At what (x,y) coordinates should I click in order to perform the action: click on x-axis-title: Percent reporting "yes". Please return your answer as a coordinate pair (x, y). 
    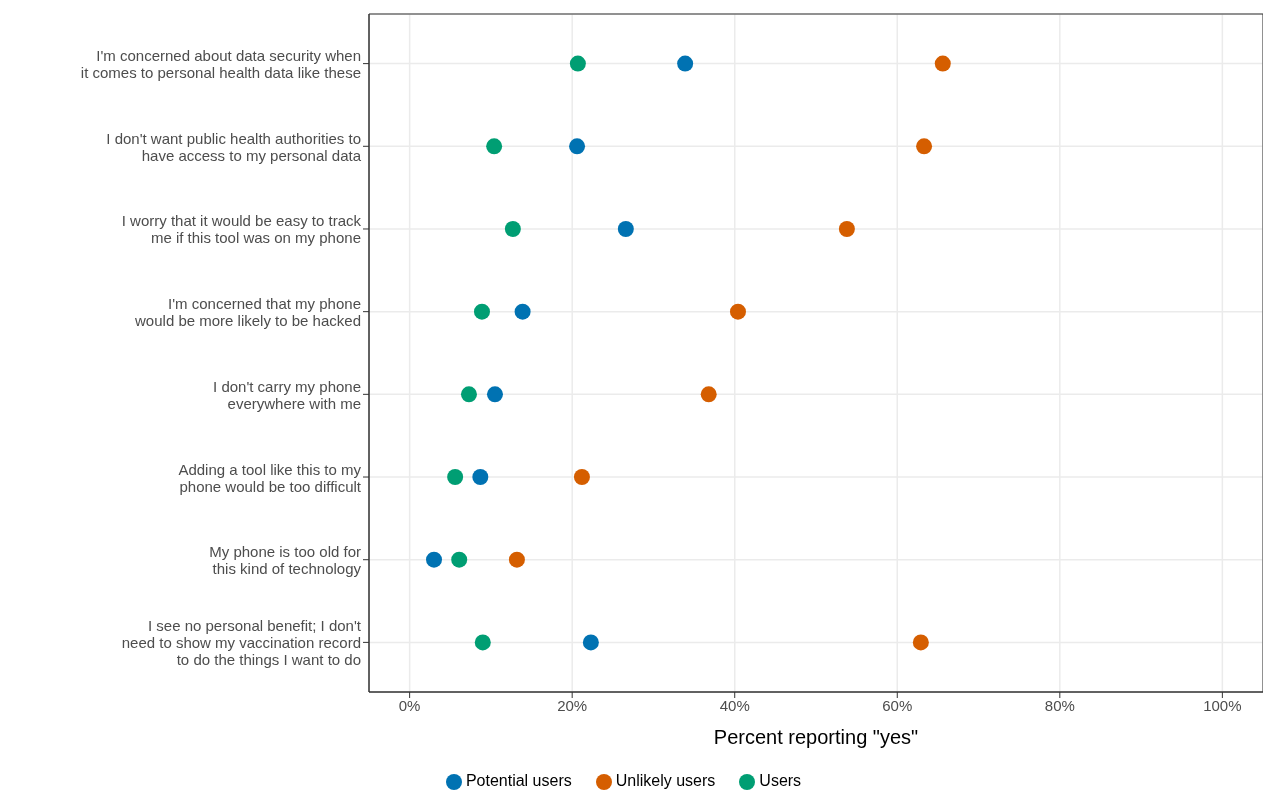
    Looking at the image, I should click on (816, 737).